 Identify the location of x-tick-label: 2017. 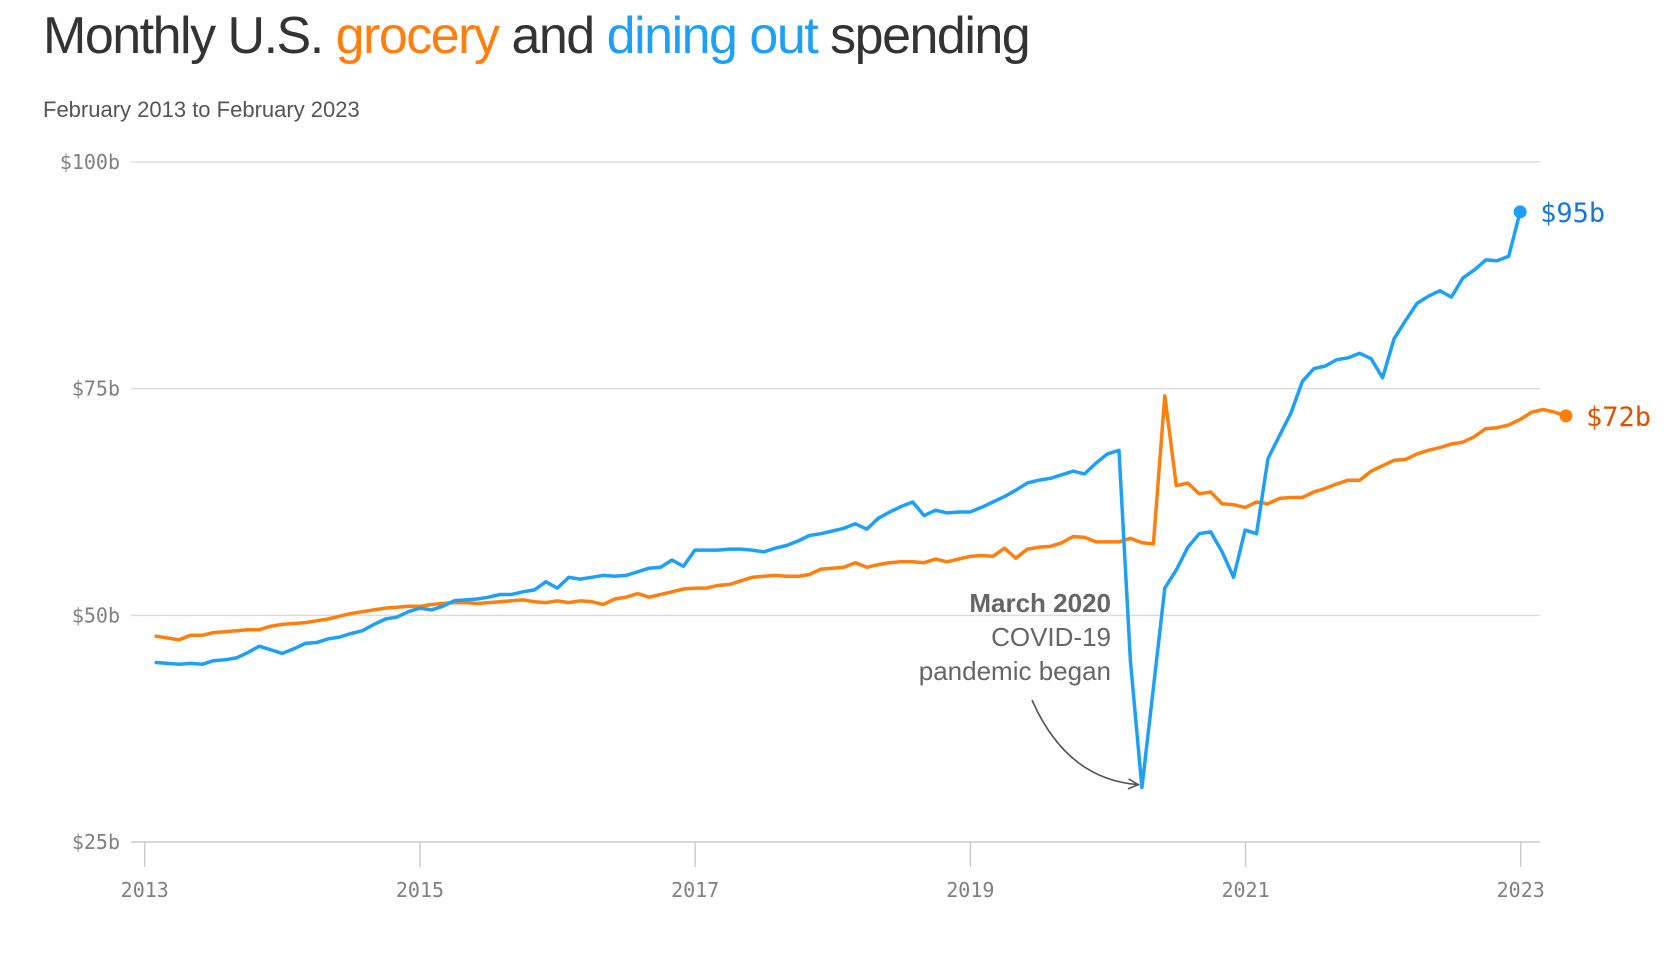
(695, 890).